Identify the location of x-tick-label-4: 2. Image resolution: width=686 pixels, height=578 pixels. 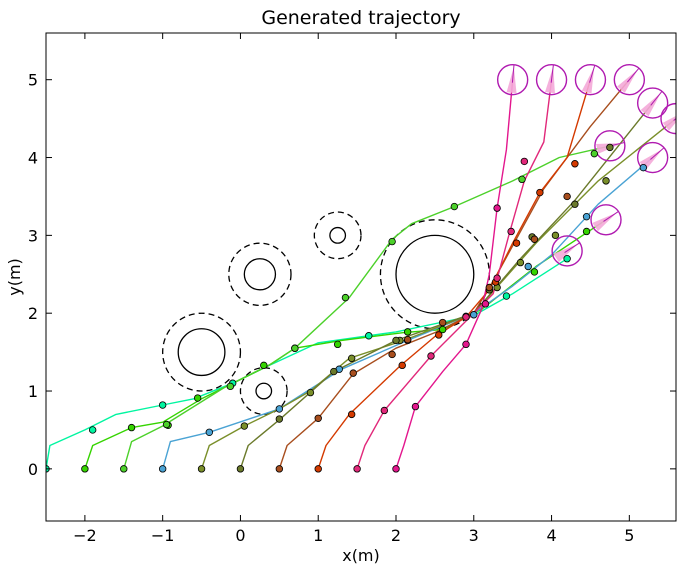
(396, 535).